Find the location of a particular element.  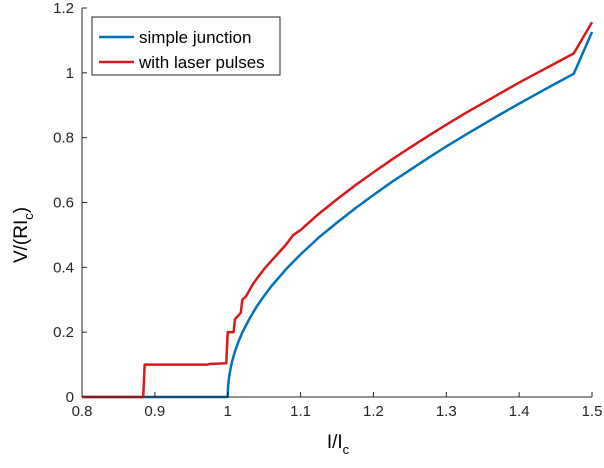

y-tick-label: 1 is located at coordinates (70, 73).